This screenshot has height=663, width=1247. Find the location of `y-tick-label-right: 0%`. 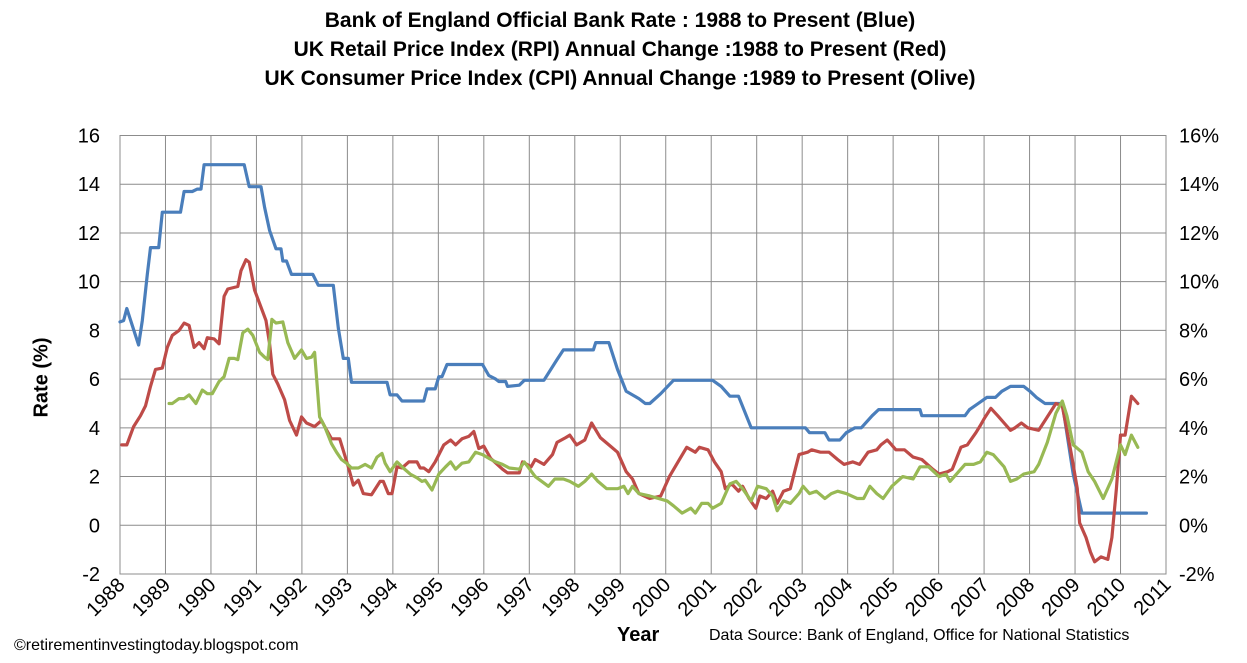

y-tick-label-right: 0% is located at coordinates (1193, 526).